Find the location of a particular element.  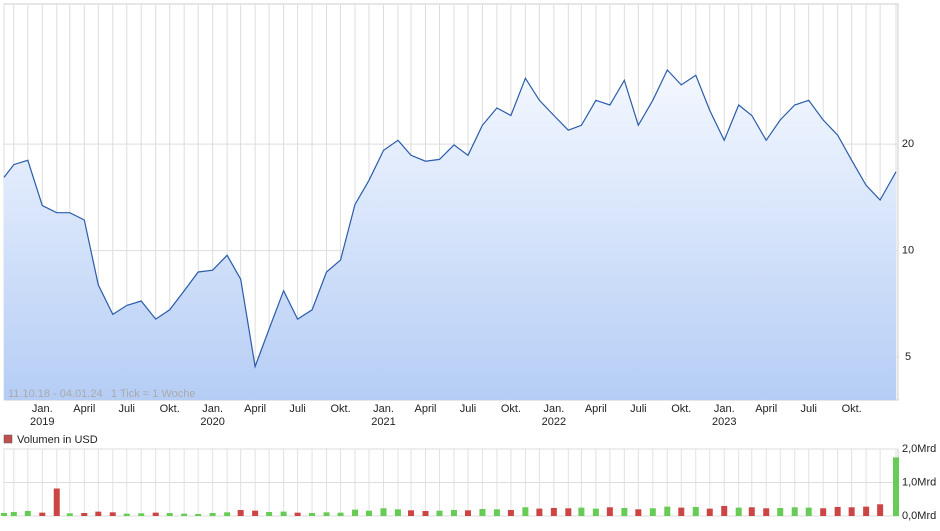

y-tick-label: 1,0Mrd is located at coordinates (919, 482).